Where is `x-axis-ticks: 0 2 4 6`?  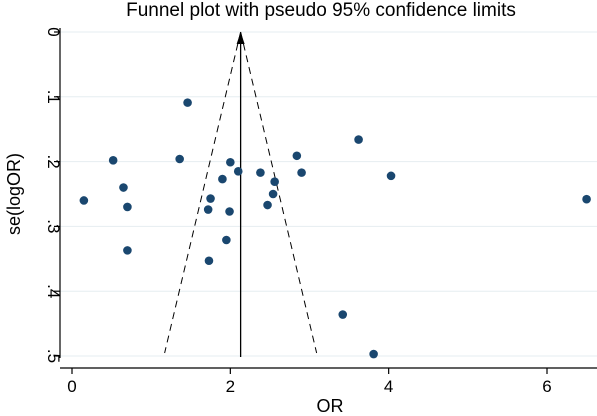
x-axis-ticks: 0 2 4 6 is located at coordinates (309, 382).